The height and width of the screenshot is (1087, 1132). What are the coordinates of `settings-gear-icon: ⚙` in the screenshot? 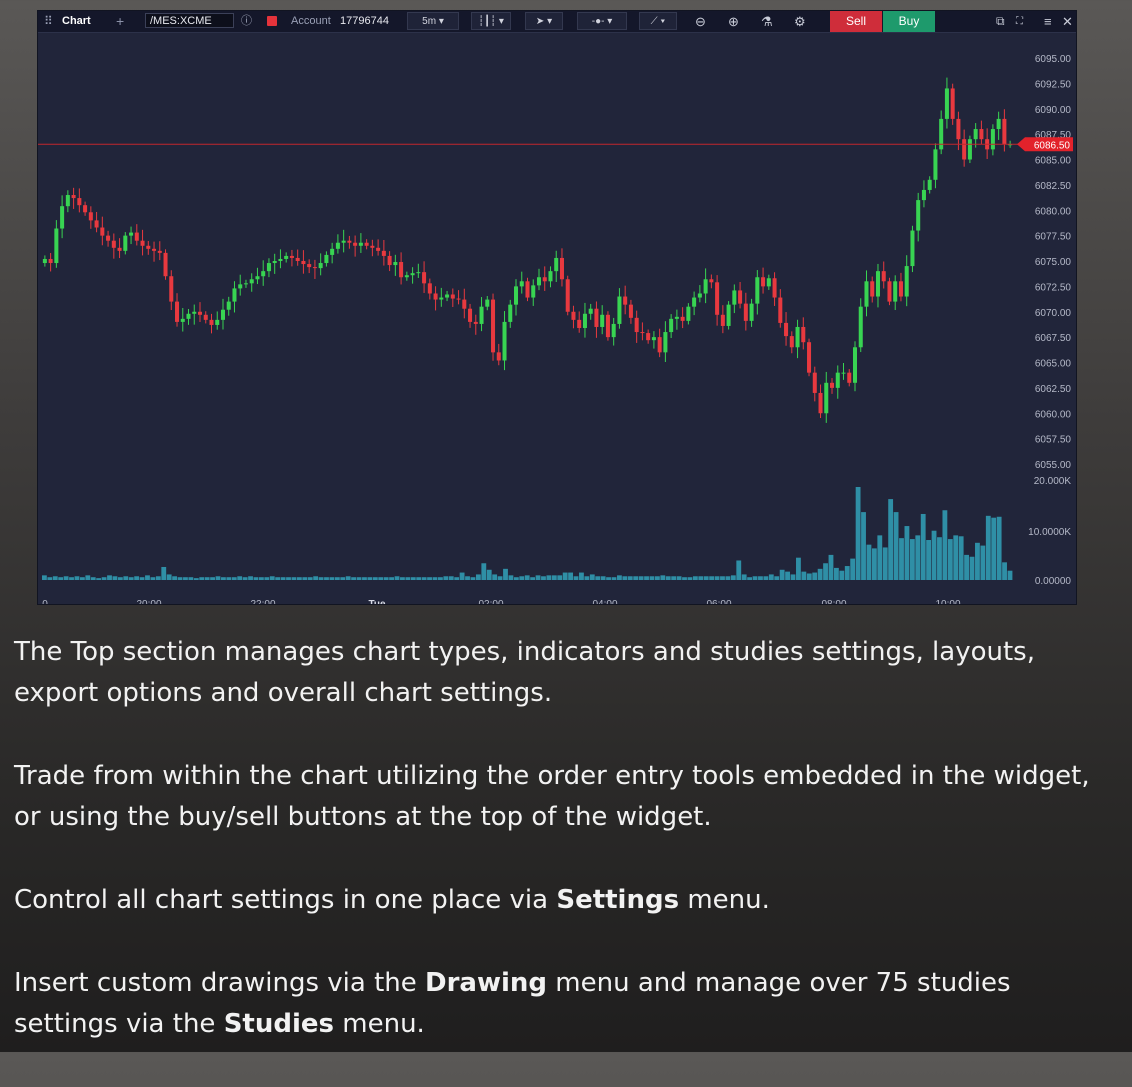 It's located at (800, 21).